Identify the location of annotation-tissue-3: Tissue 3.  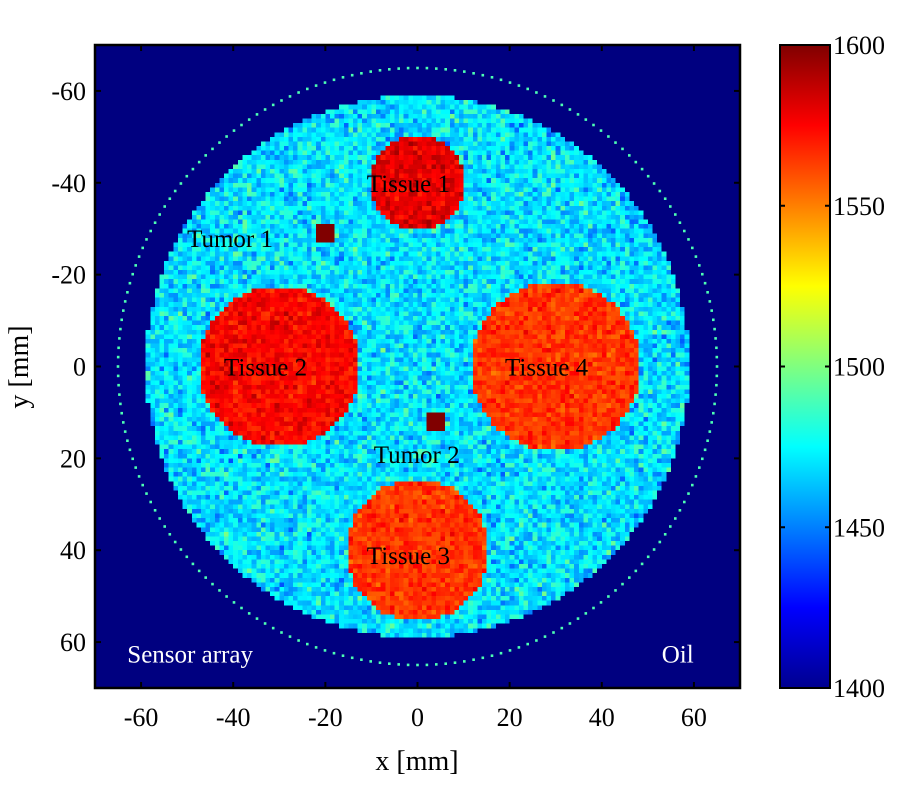
(408, 556).